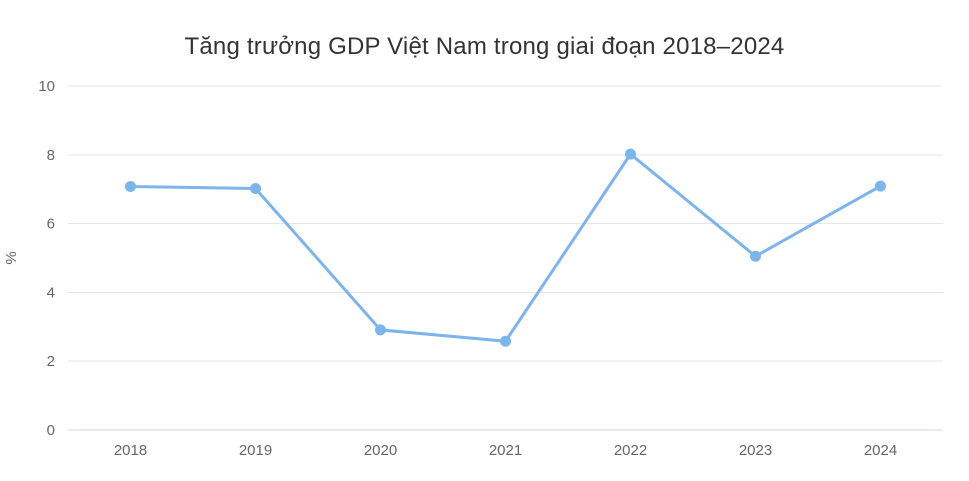 The image size is (969, 481). What do you see at coordinates (505, 450) in the screenshot?
I see `x-tick-label: 2021` at bounding box center [505, 450].